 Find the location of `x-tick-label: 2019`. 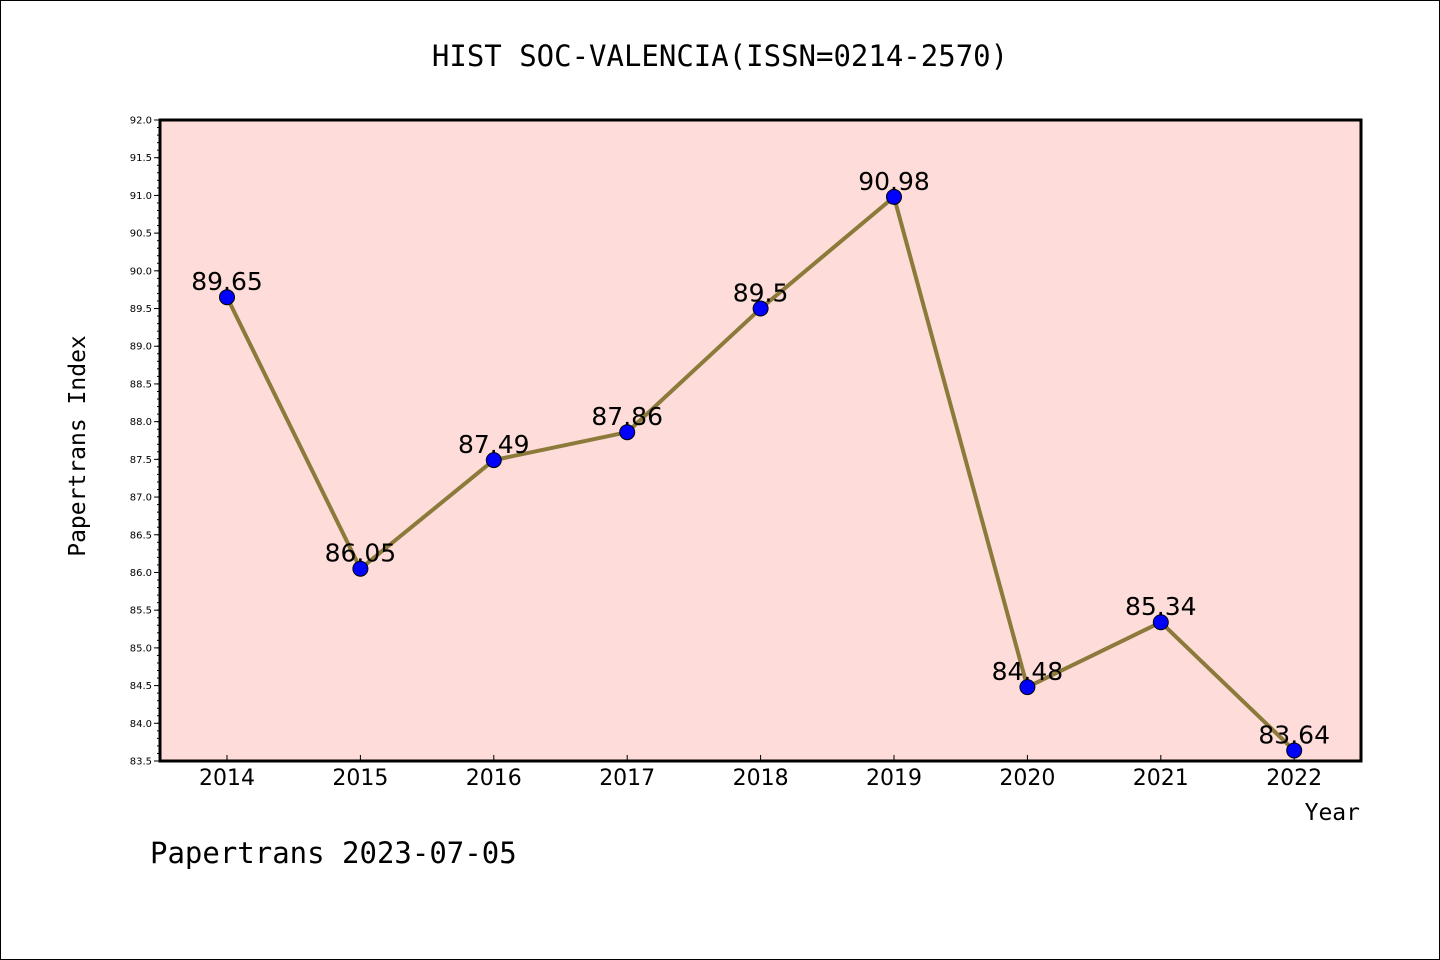

x-tick-label: 2019 is located at coordinates (894, 778).